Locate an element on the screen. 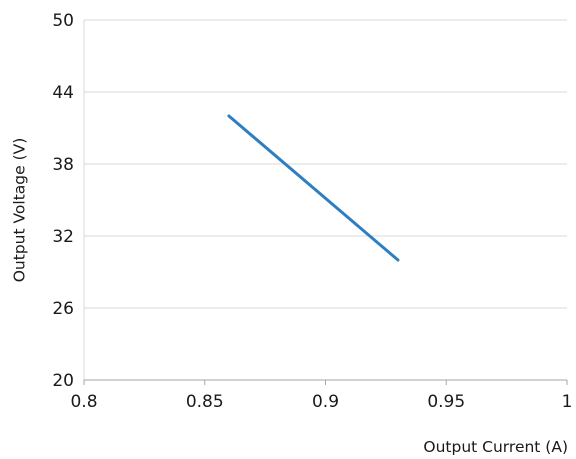  y-tick-label: 50 is located at coordinates (63, 21).